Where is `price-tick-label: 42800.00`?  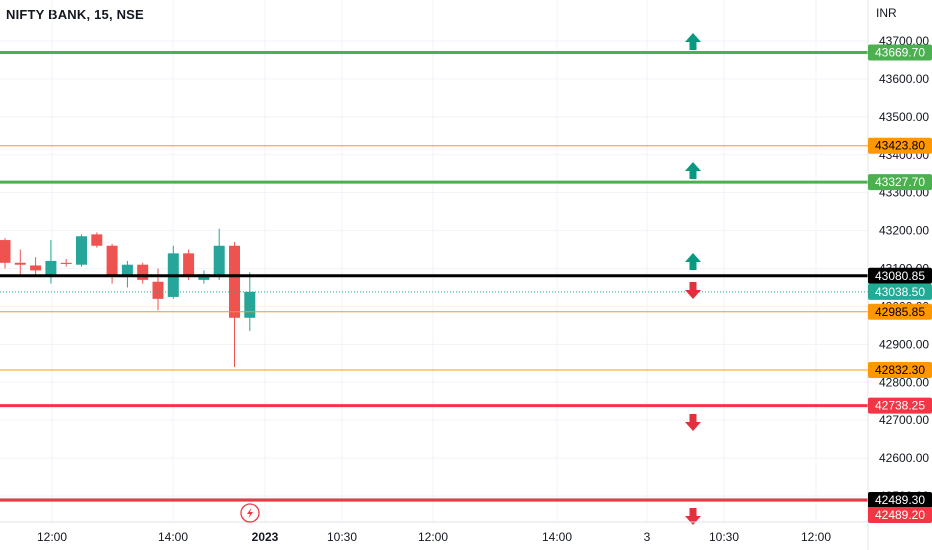 price-tick-label: 42800.00 is located at coordinates (904, 382).